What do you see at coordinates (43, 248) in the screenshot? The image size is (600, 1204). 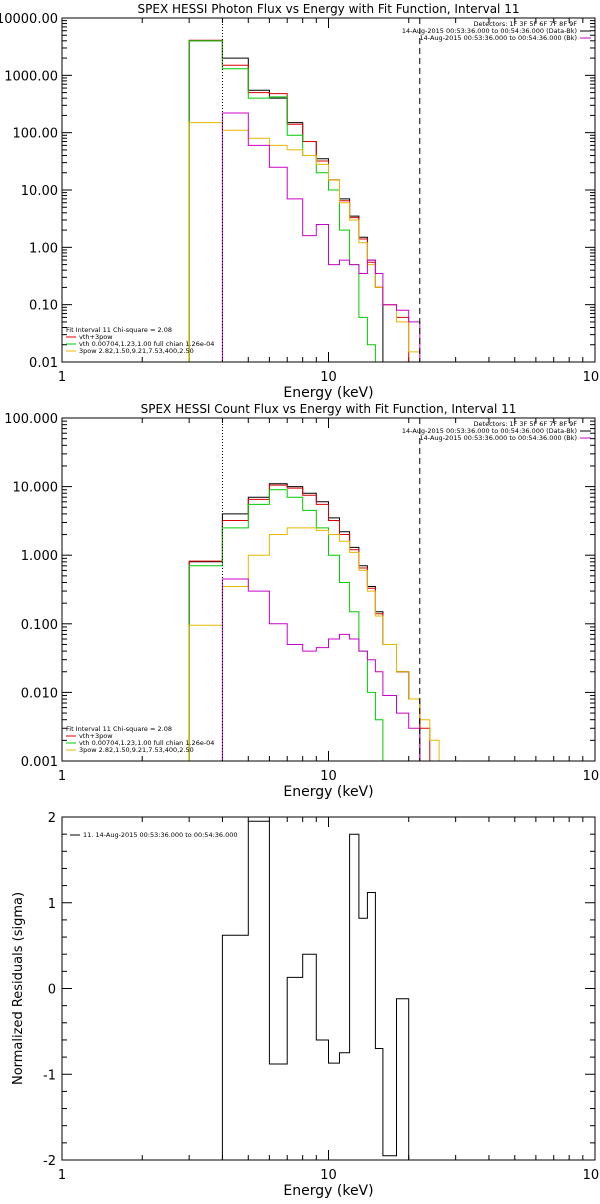 I see `y-tick-label: 1.00` at bounding box center [43, 248].